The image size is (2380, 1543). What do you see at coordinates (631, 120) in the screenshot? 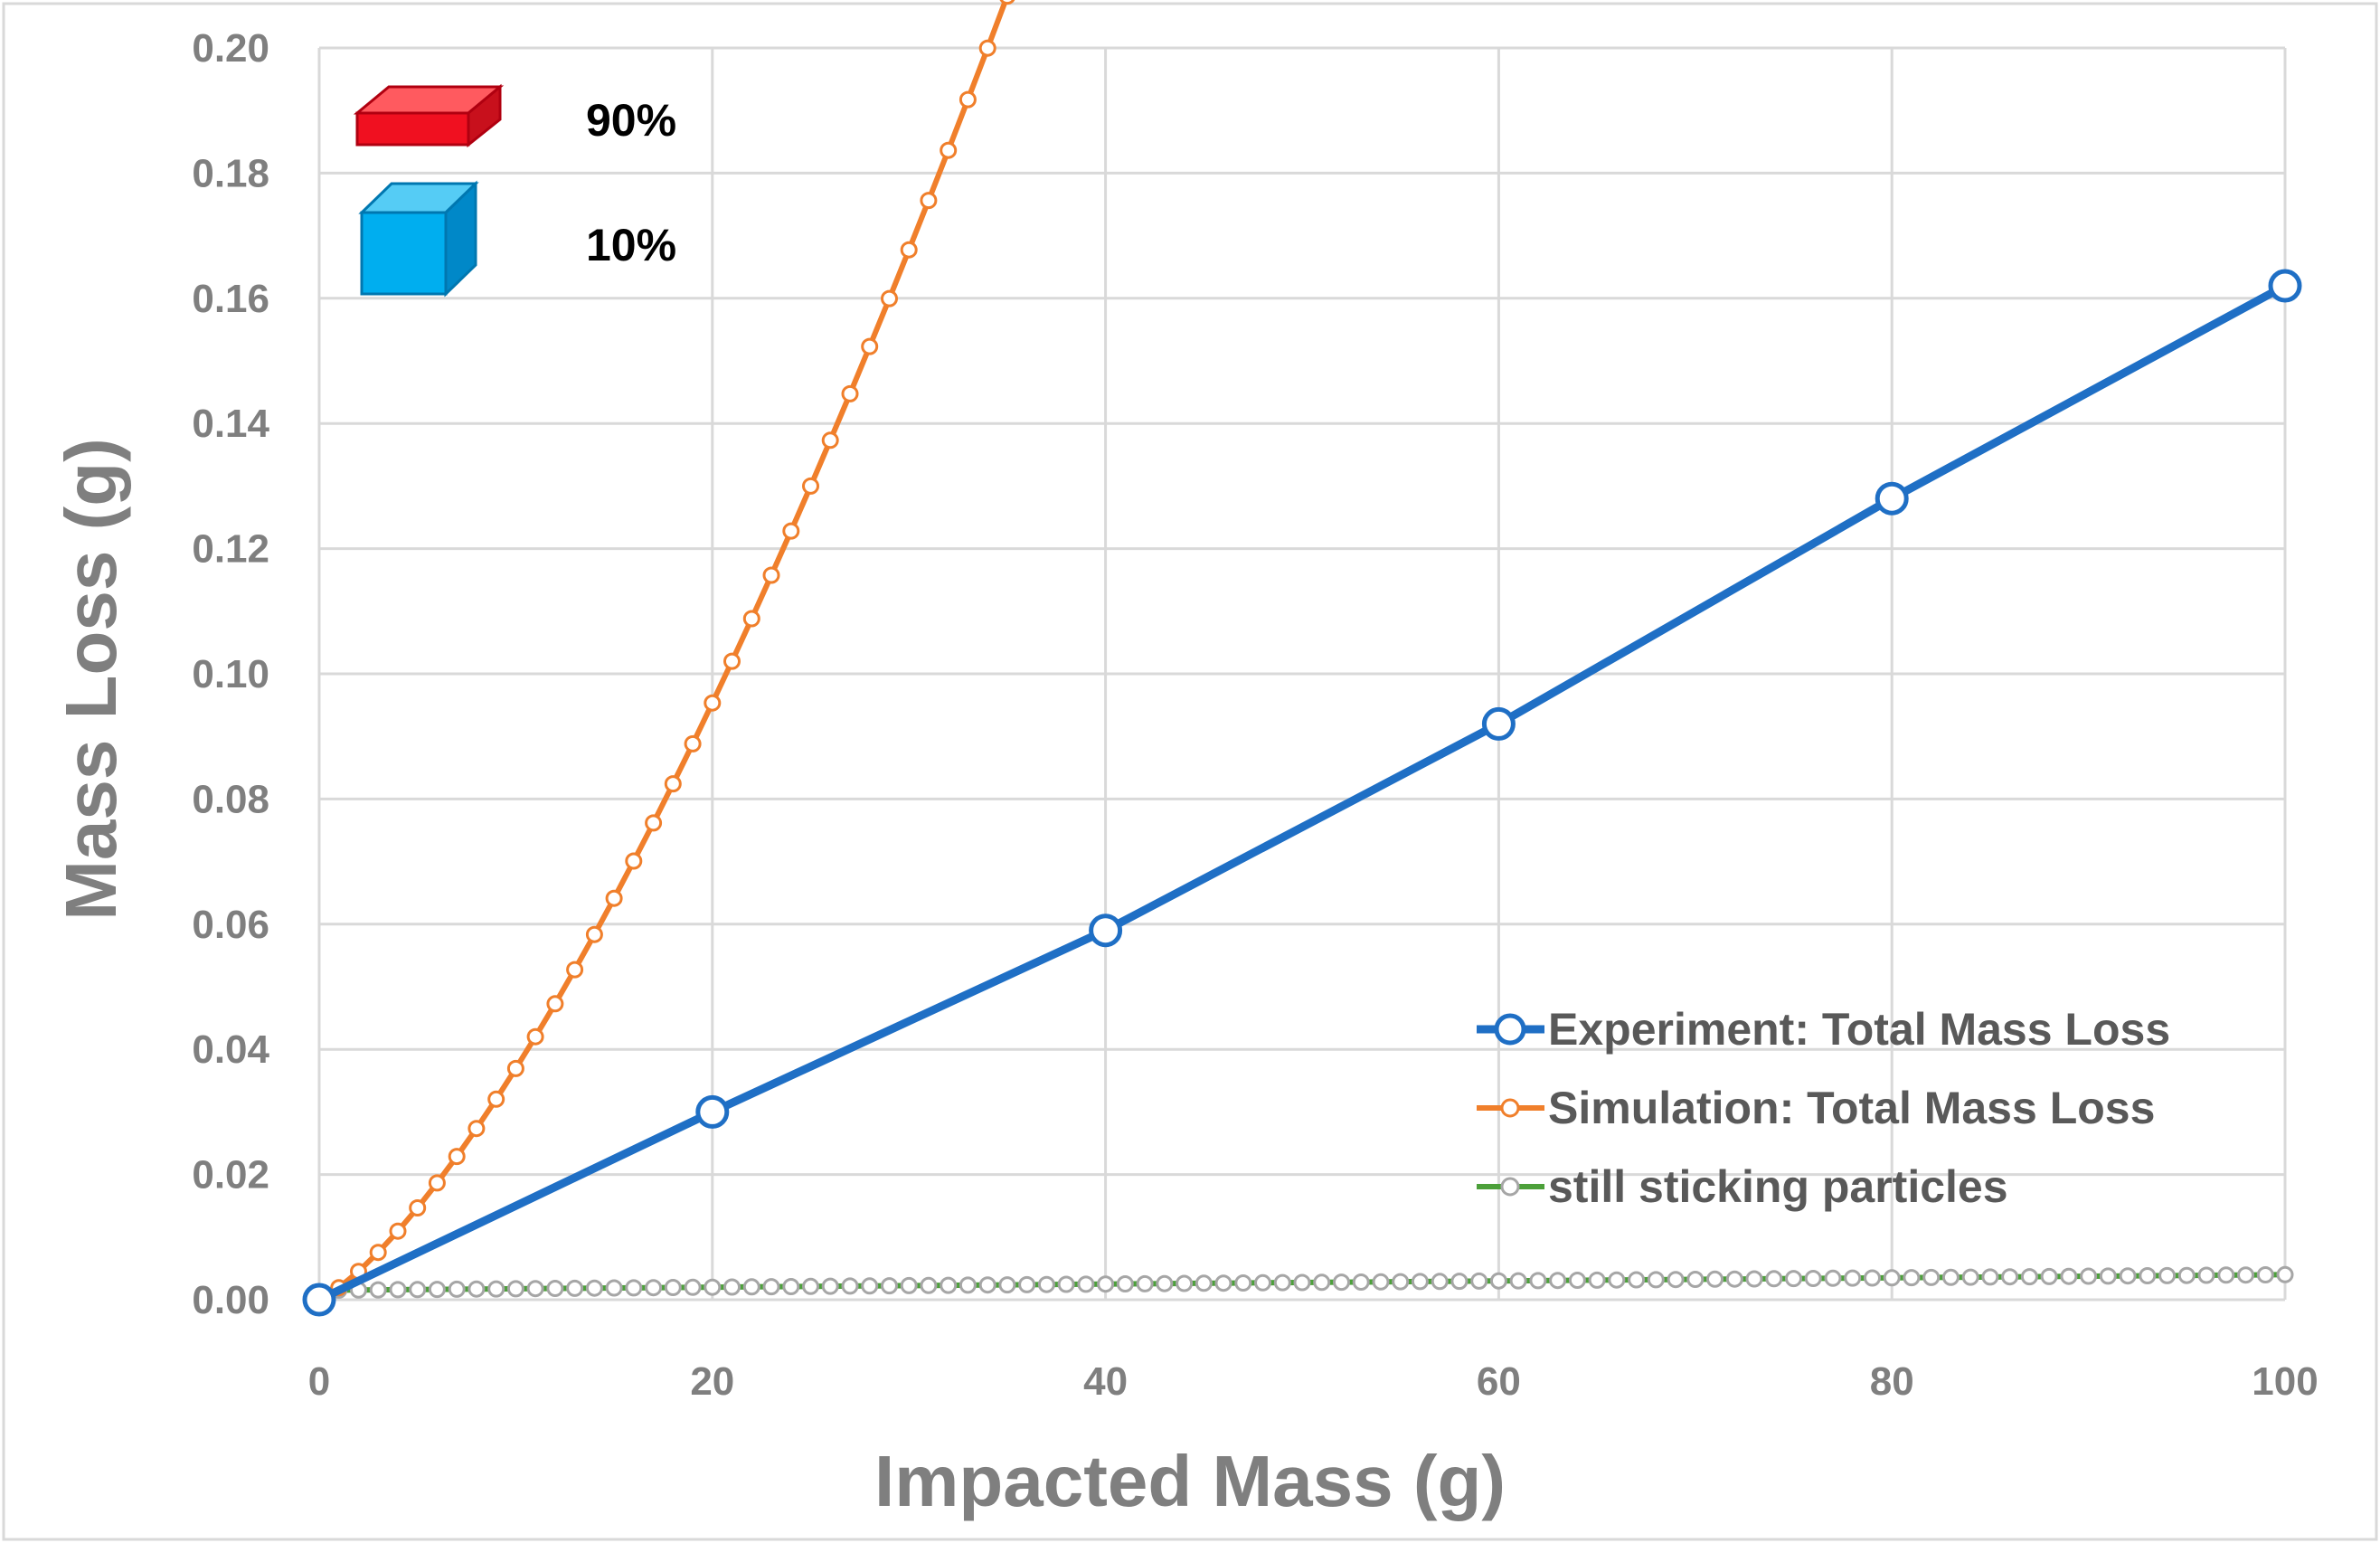
I see `inset-label-90: 90%` at bounding box center [631, 120].